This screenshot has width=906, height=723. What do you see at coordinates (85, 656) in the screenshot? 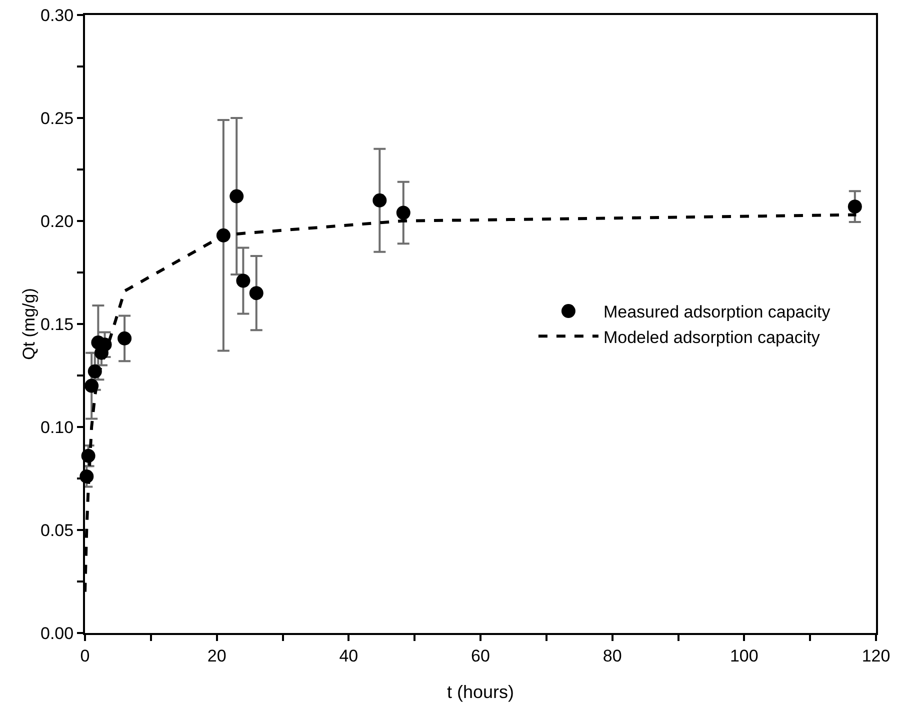
I see `x-tick-label: 0` at bounding box center [85, 656].